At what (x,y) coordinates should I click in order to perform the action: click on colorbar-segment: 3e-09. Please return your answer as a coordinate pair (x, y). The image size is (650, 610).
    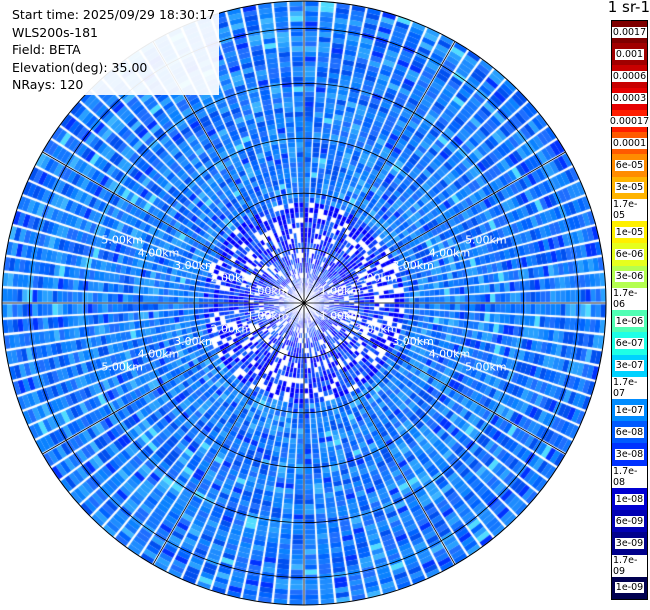
    Looking at the image, I should click on (629, 543).